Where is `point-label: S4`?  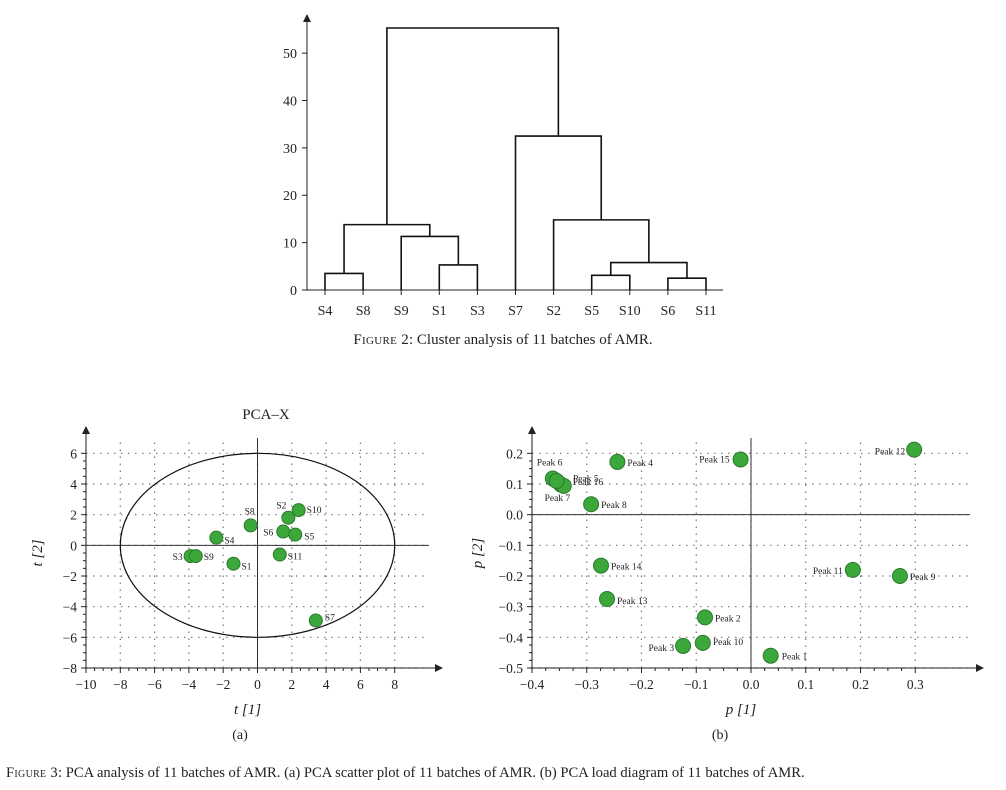 point-label: S4 is located at coordinates (229, 542).